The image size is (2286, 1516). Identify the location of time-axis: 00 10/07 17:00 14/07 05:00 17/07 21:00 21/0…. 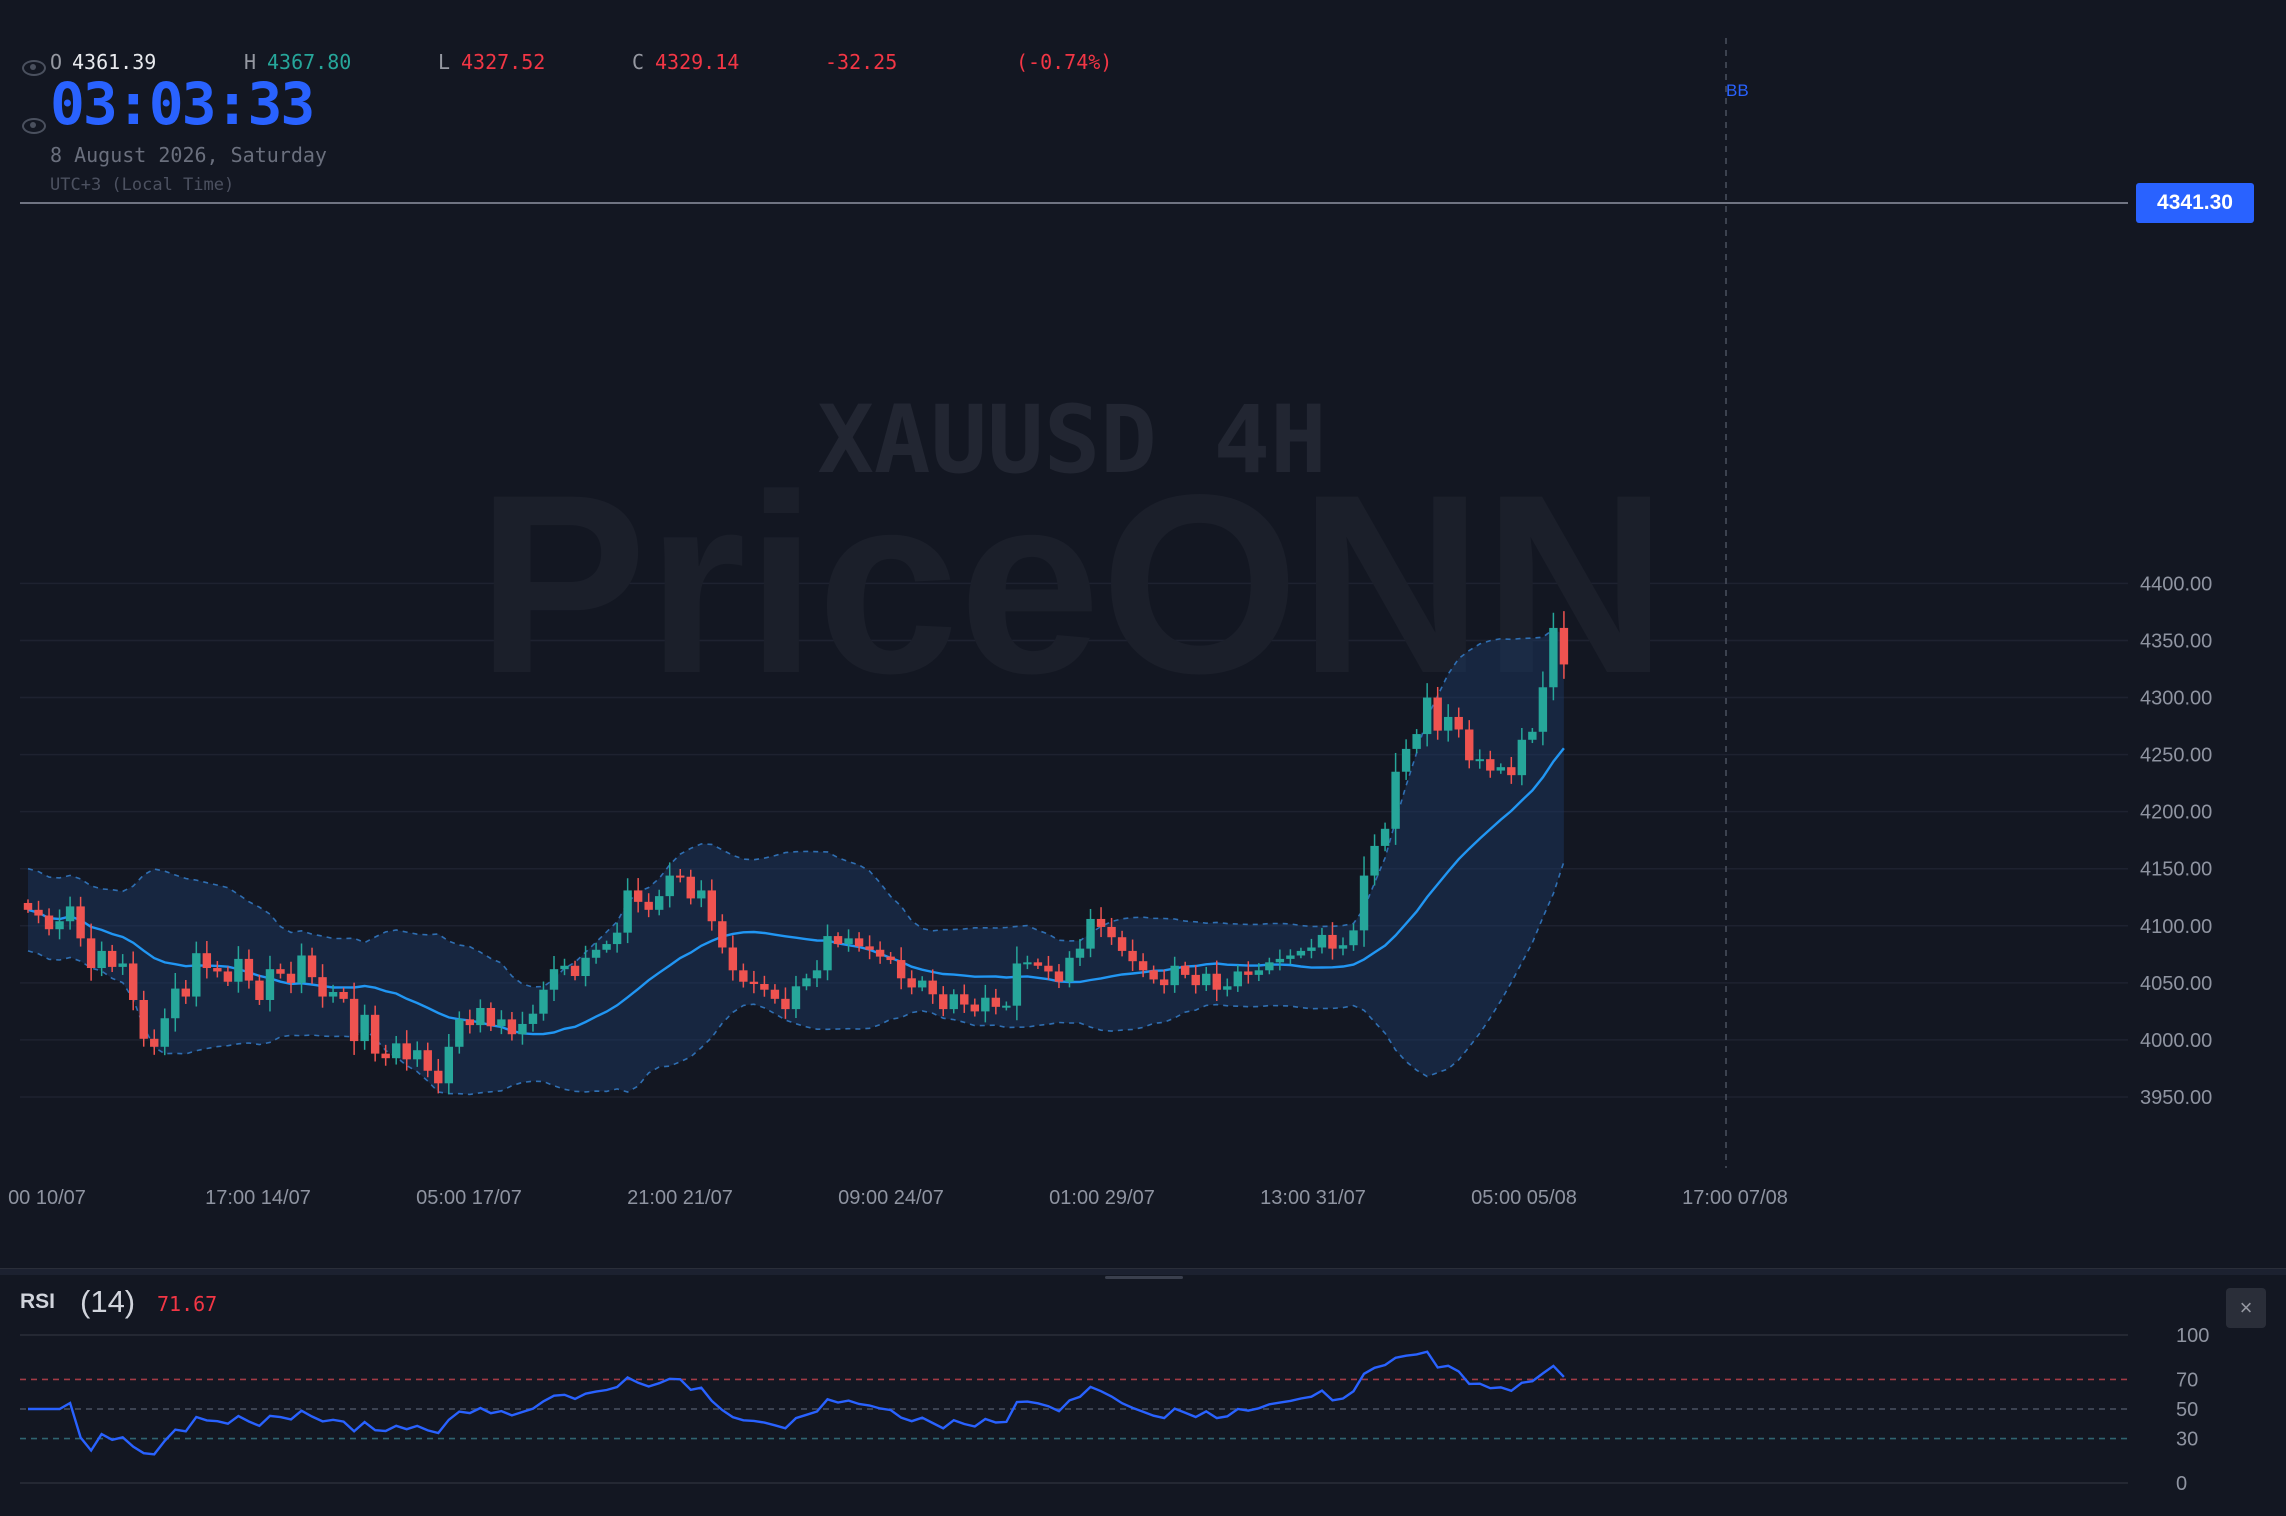
(898, 1198).